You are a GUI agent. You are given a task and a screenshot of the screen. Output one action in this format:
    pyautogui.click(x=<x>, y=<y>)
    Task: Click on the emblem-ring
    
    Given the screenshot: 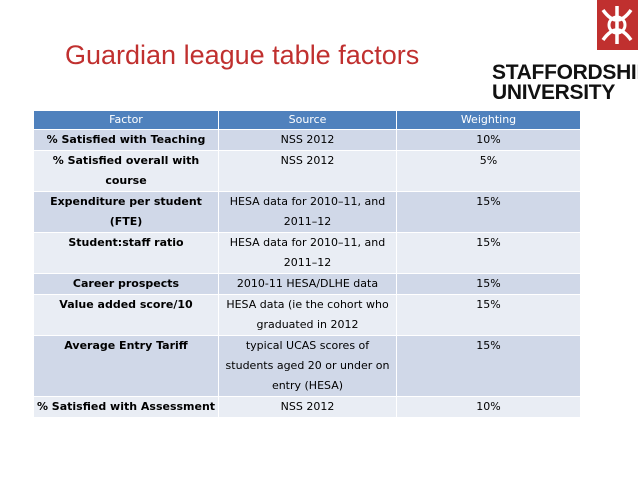 What is the action you would take?
    pyautogui.click(x=617, y=25)
    